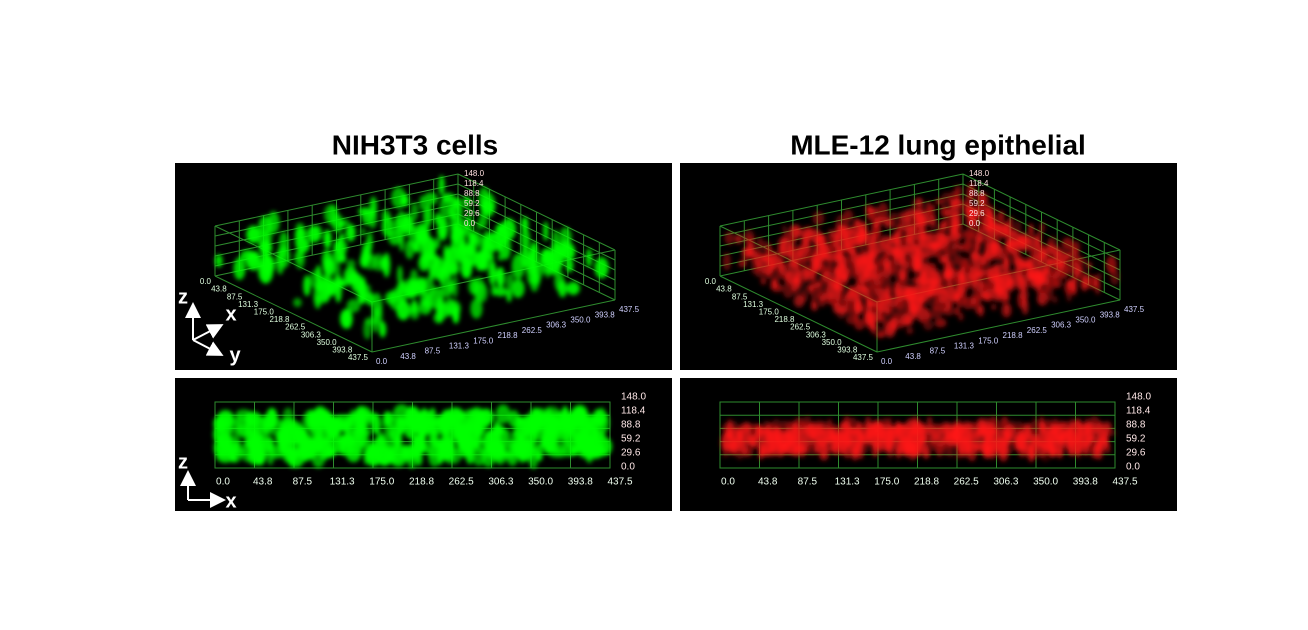  Describe the element at coordinates (926, 482) in the screenshot. I see `x-tick-label: 218.8` at that location.